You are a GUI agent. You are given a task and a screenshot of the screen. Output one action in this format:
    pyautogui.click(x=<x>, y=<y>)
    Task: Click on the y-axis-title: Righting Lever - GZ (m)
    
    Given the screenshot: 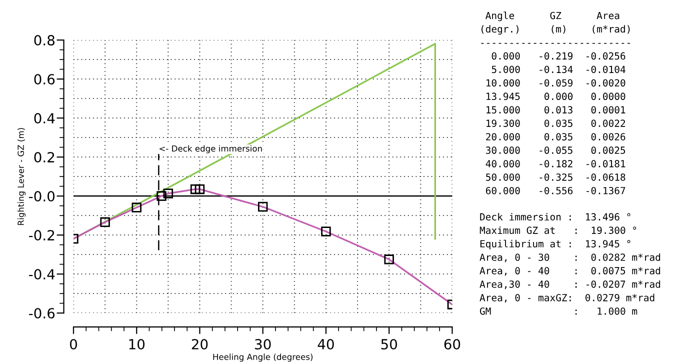 What is the action you would take?
    pyautogui.click(x=22, y=176)
    